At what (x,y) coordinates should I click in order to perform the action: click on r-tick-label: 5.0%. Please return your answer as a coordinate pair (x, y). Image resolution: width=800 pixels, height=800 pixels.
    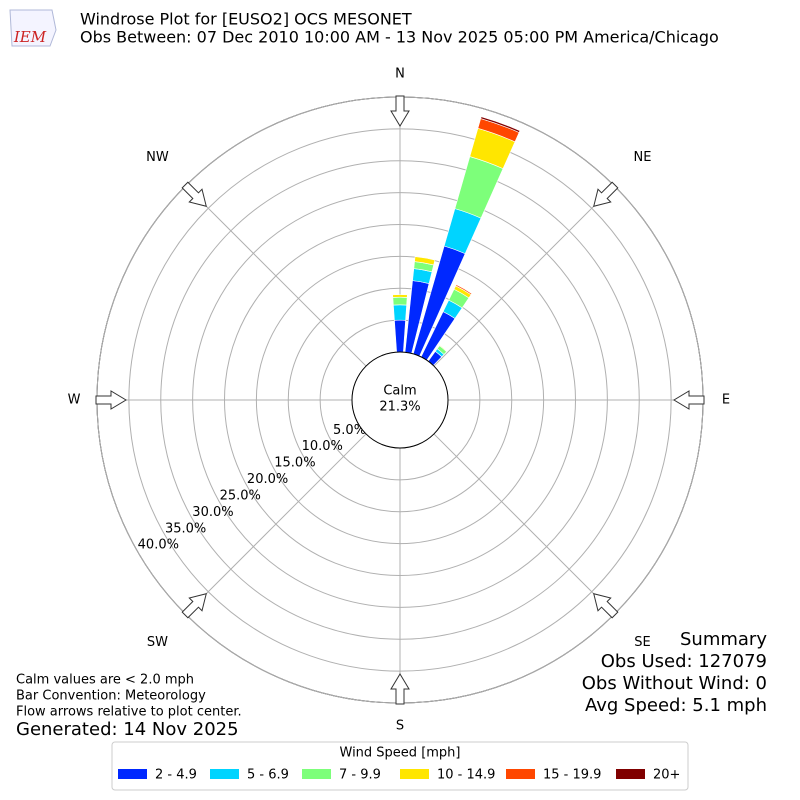
    Looking at the image, I should click on (349, 430).